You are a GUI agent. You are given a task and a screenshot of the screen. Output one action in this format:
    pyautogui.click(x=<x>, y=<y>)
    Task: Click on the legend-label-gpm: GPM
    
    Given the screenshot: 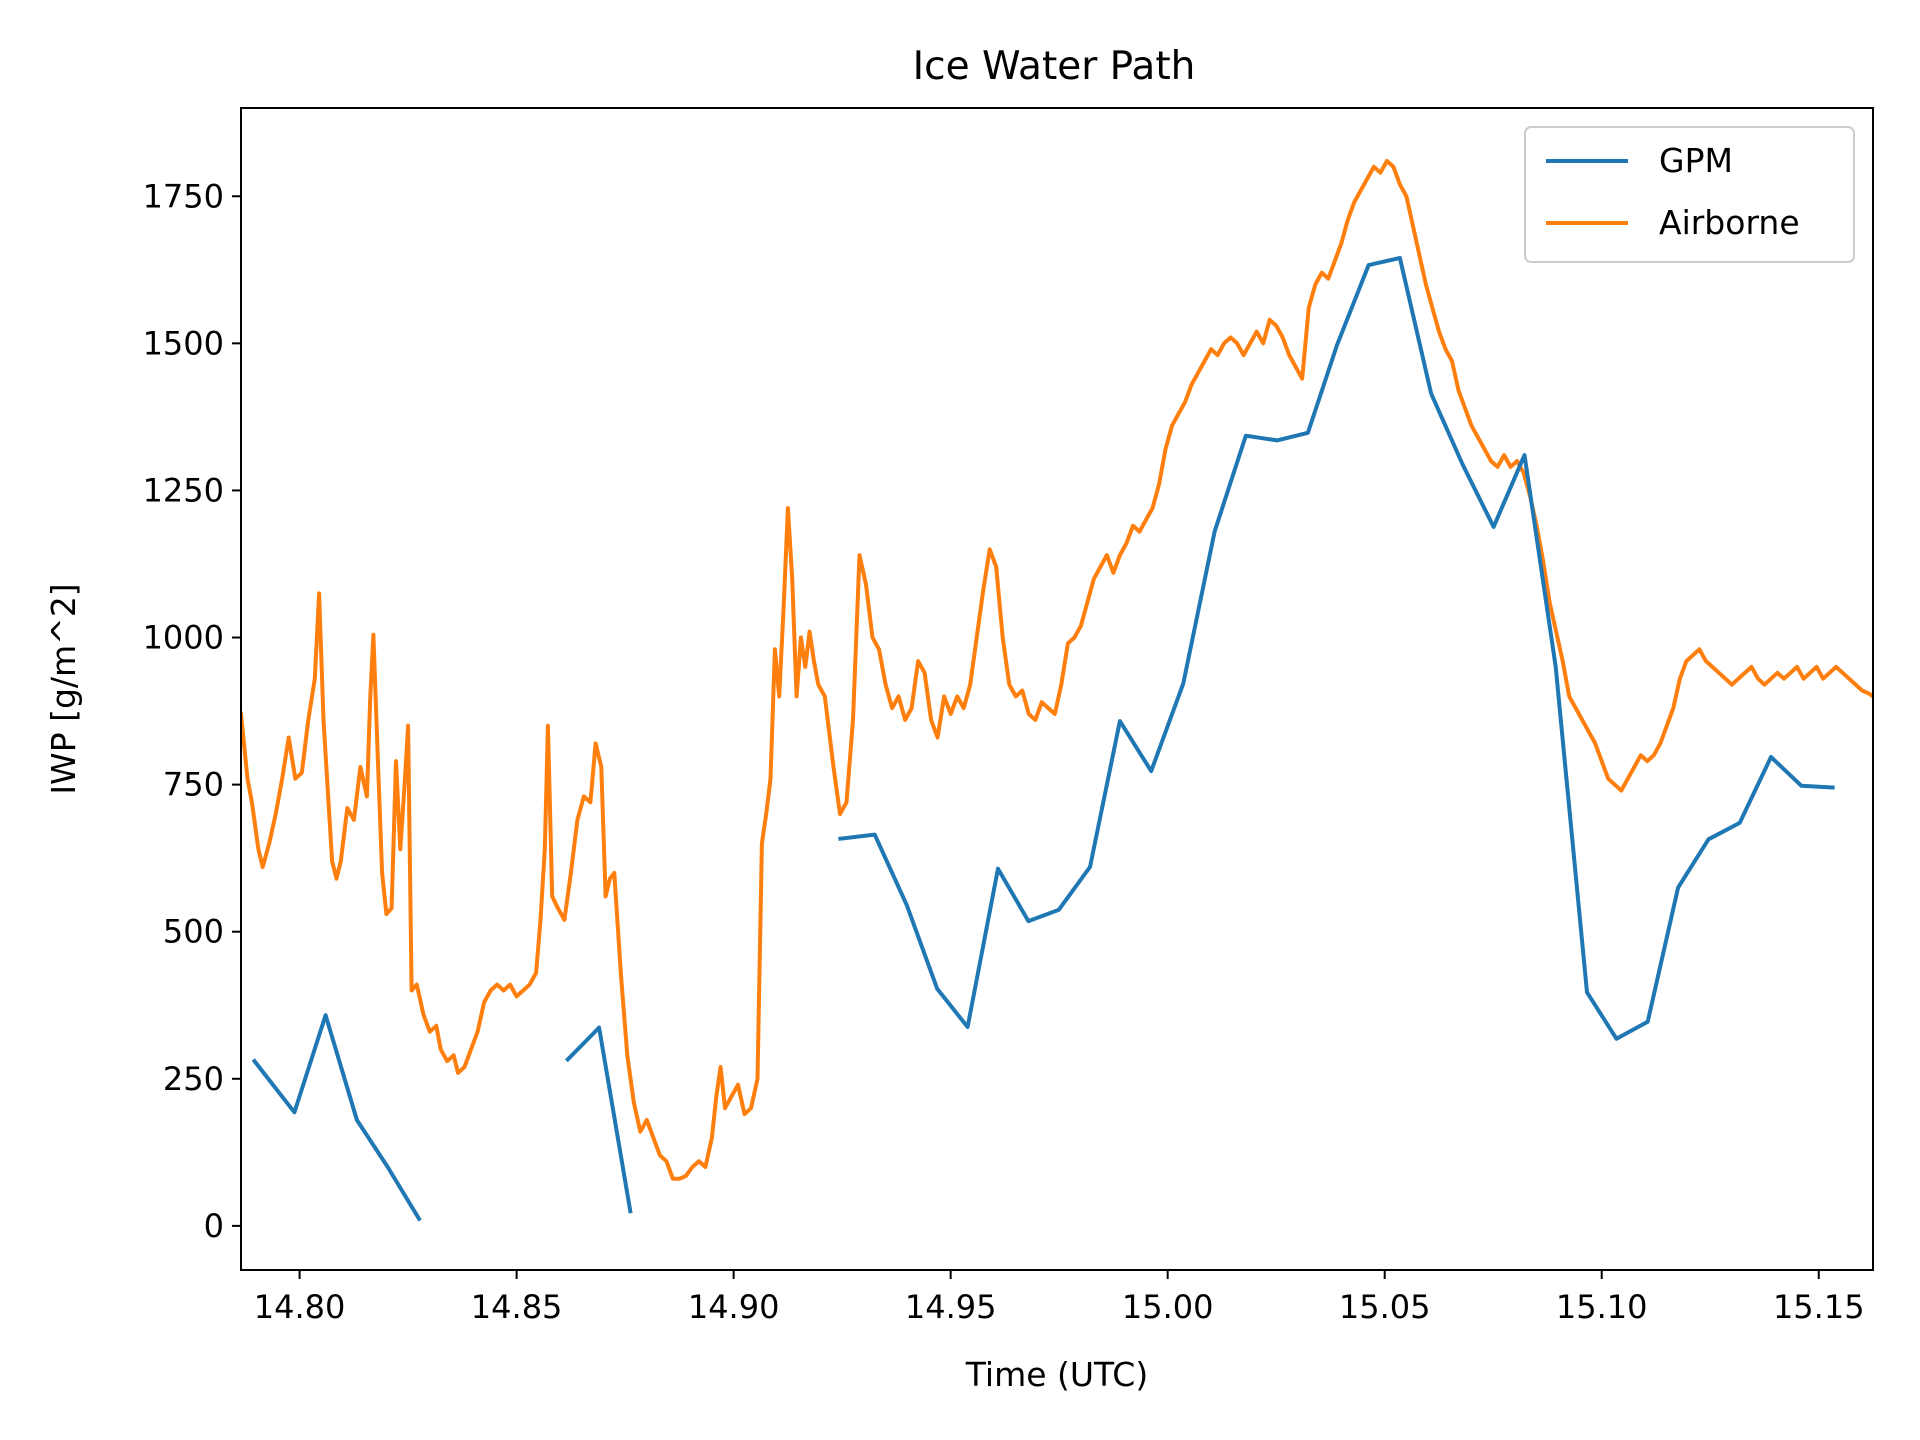 What is the action you would take?
    pyautogui.click(x=1696, y=160)
    